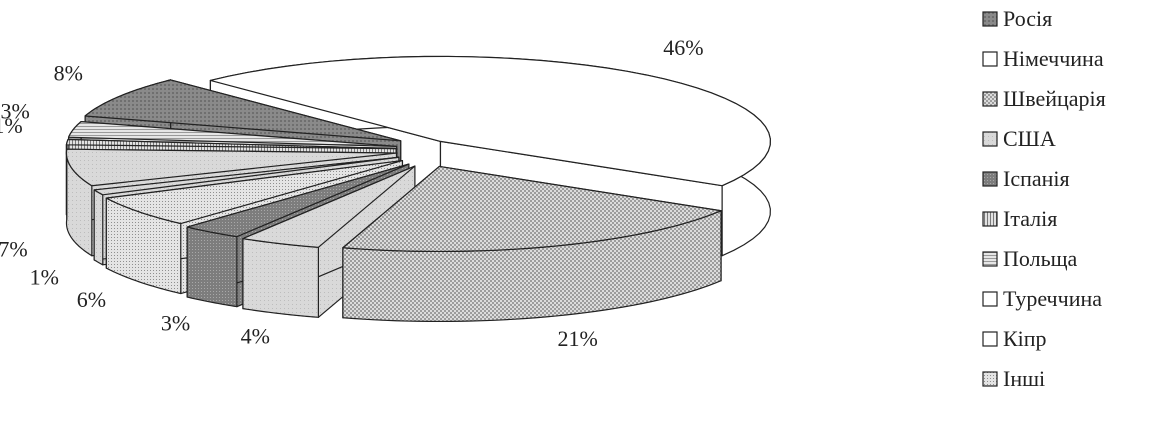  Describe the element at coordinates (1027, 18) in the screenshot. I see `legend-label: Росія` at that location.